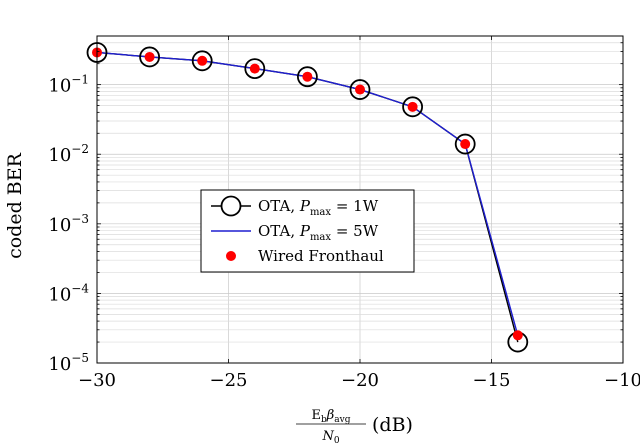  I want to click on x-label-beta: β, so click(330, 415).